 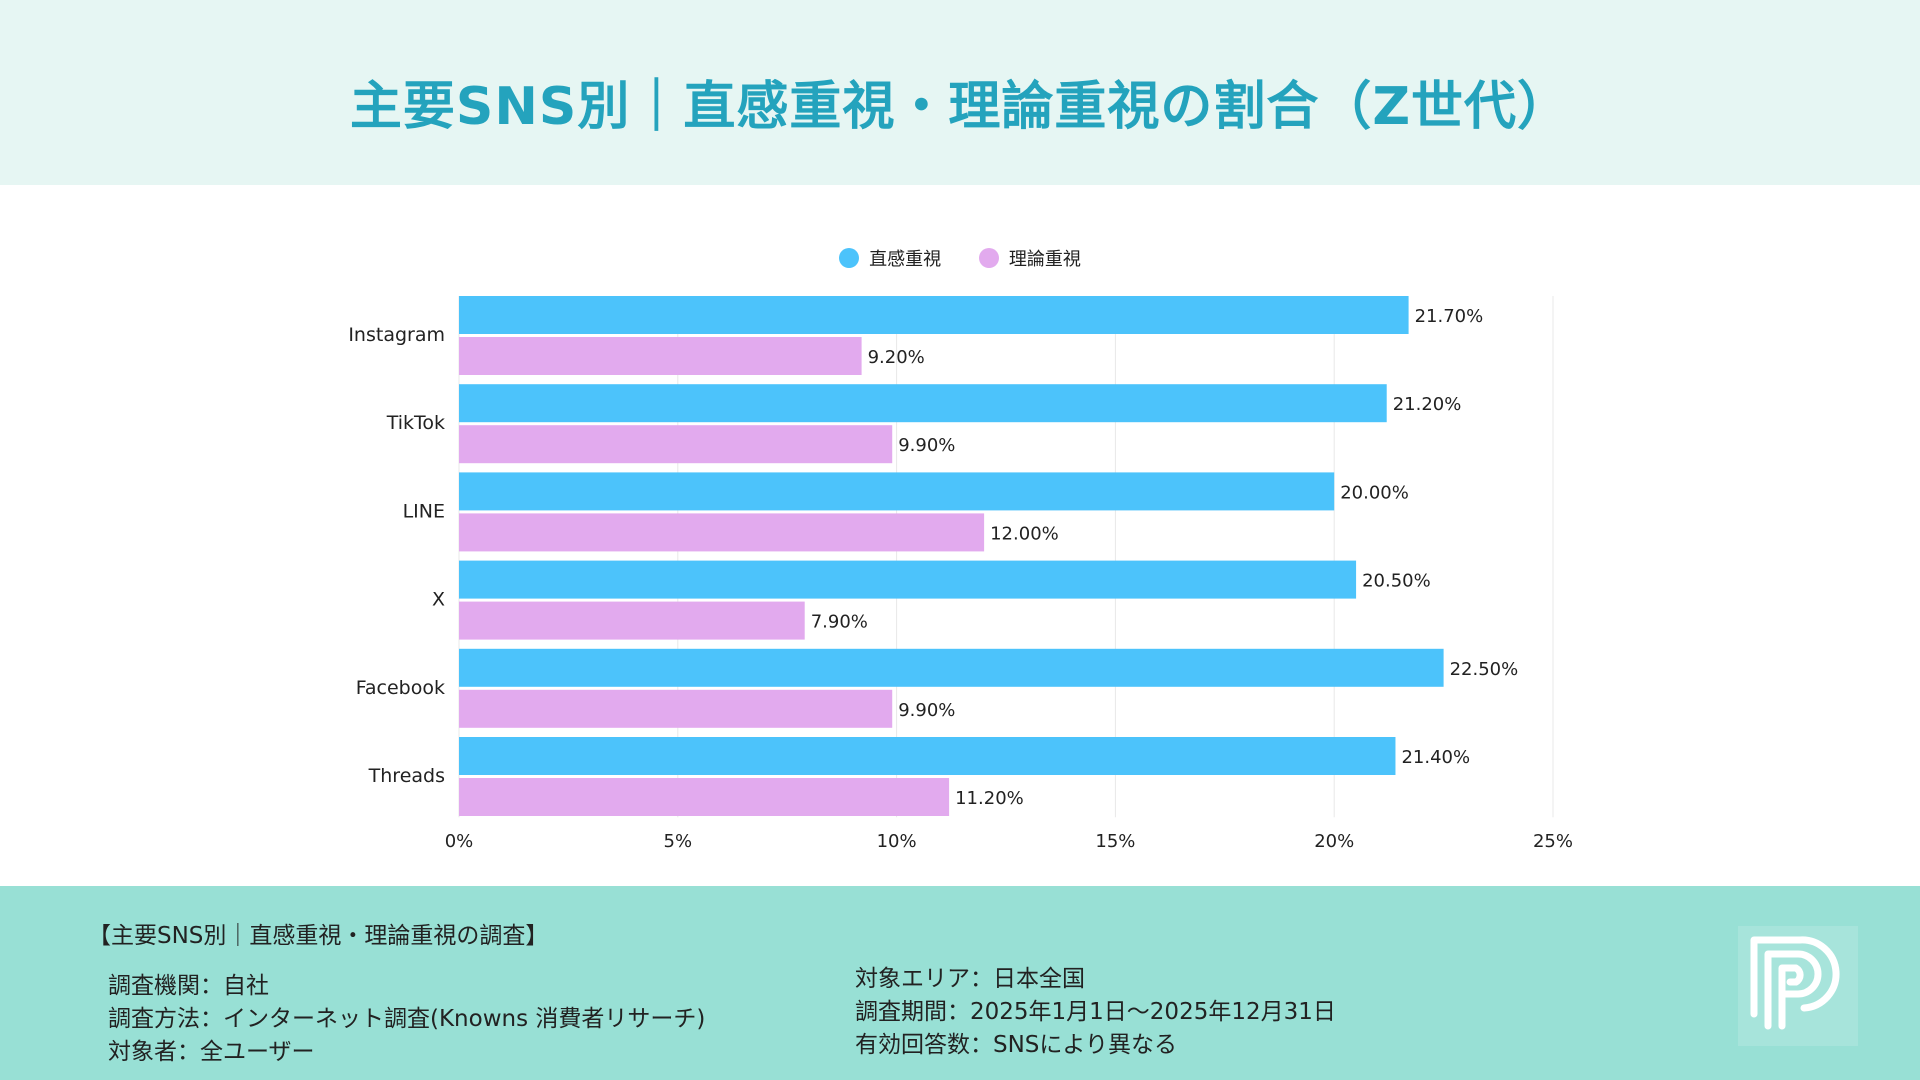 What do you see at coordinates (415, 423) in the screenshot?
I see `category-label: TikTok` at bounding box center [415, 423].